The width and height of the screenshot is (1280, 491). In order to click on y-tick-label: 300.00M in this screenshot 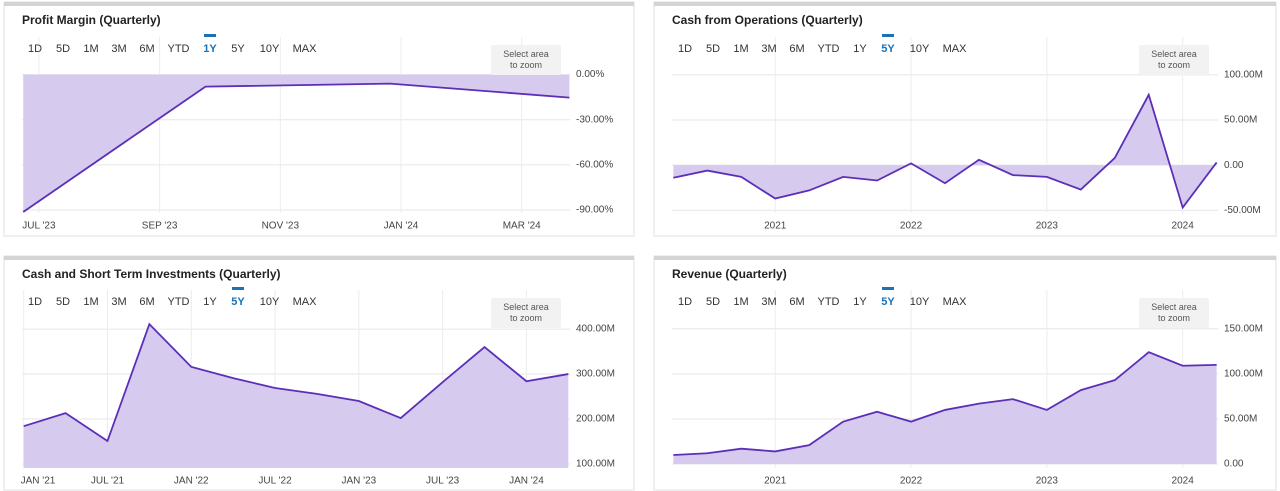, I will do `click(595, 374)`.